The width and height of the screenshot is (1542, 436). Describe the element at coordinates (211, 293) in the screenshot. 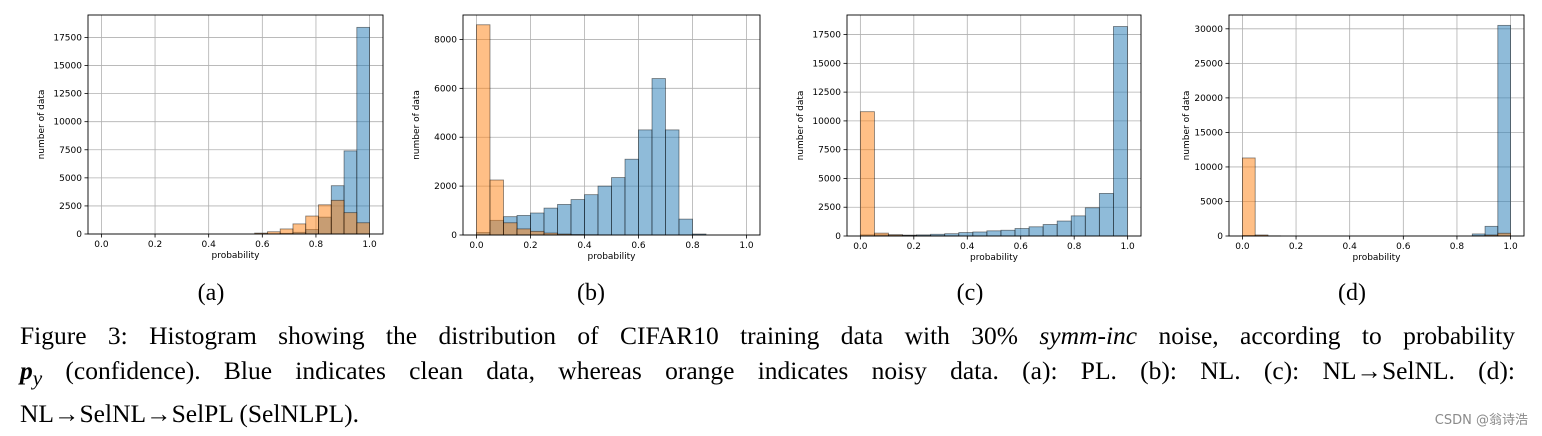

I see `panel-label: (a)` at that location.